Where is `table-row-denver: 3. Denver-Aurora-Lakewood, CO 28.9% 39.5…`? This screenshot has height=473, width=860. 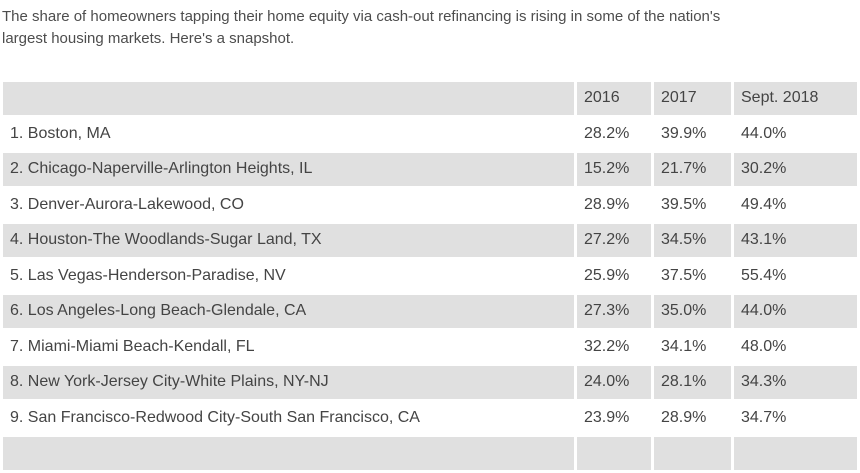 table-row-denver: 3. Denver-Aurora-Lakewood, CO 28.9% 39.5… is located at coordinates (430, 204).